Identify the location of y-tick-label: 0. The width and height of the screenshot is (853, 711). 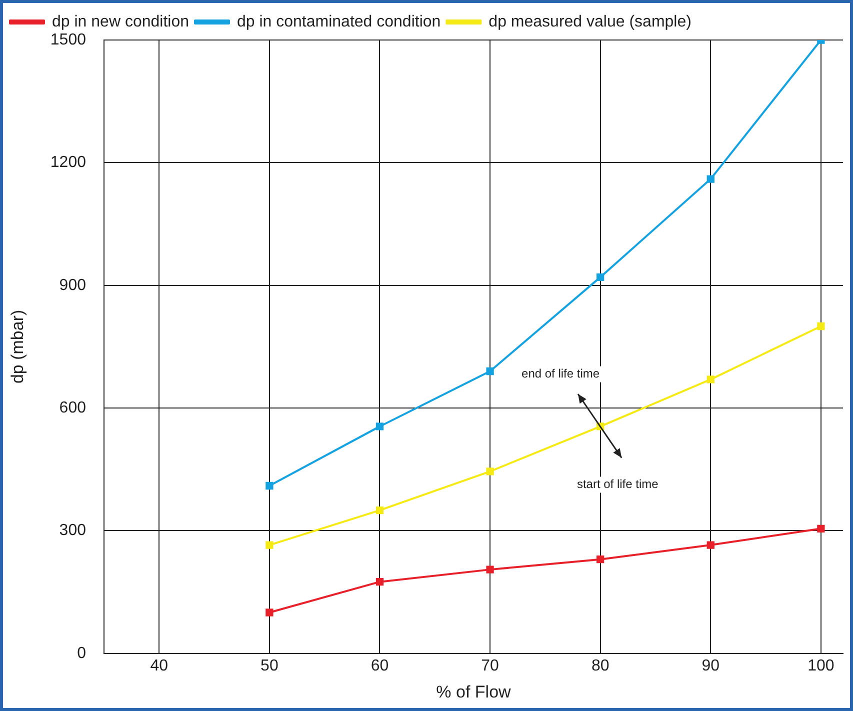
(81, 653).